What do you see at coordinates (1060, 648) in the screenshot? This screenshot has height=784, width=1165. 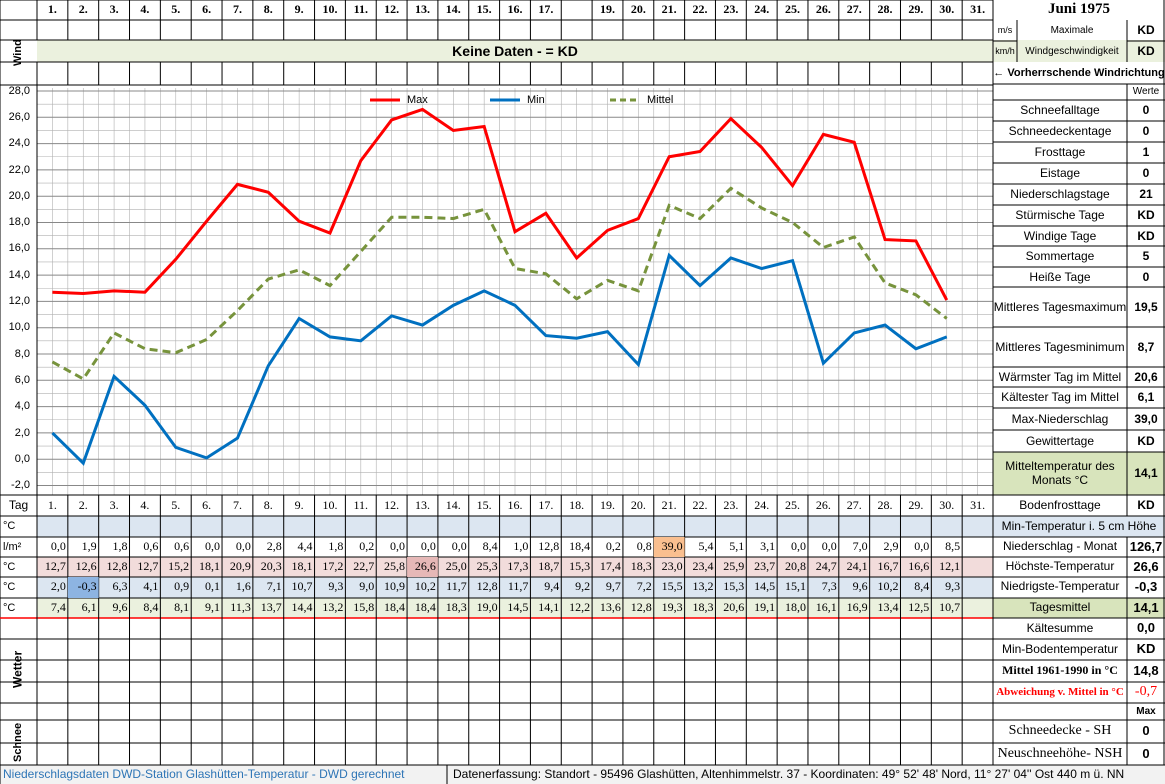 I see `lower-summary-label: Min-Bodentemperatur` at bounding box center [1060, 648].